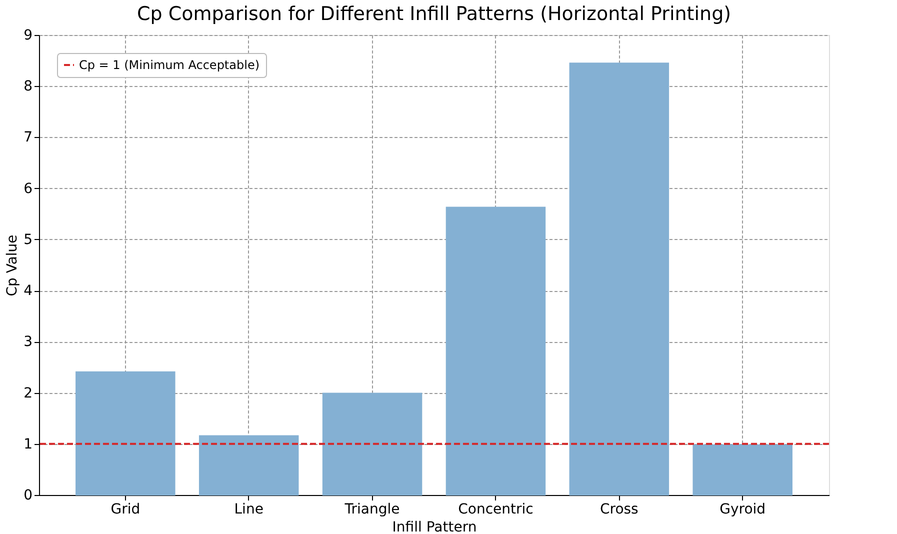  I want to click on x-axis-title: Infill Pattern, so click(434, 527).